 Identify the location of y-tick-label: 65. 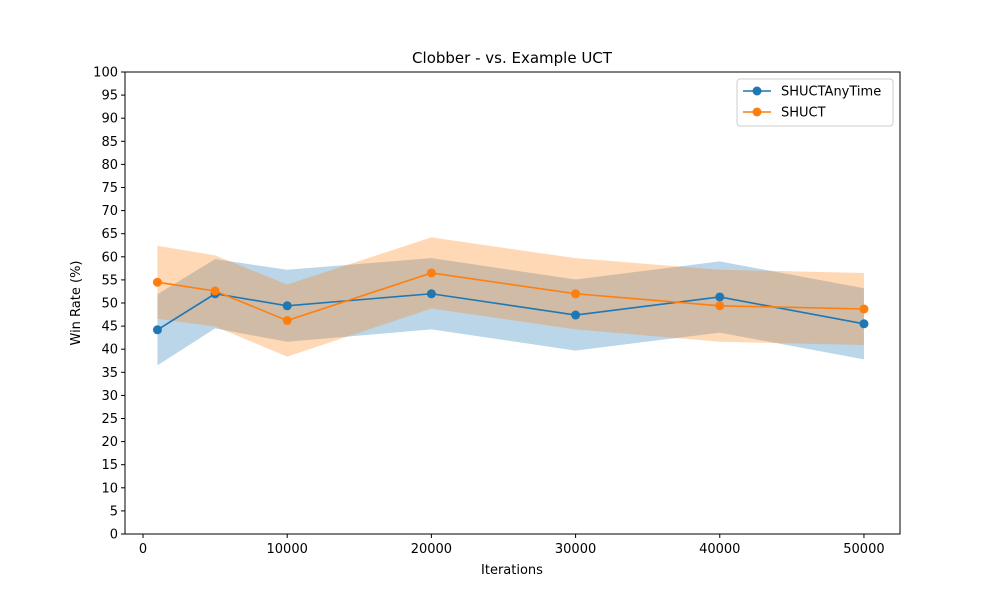
(109, 234).